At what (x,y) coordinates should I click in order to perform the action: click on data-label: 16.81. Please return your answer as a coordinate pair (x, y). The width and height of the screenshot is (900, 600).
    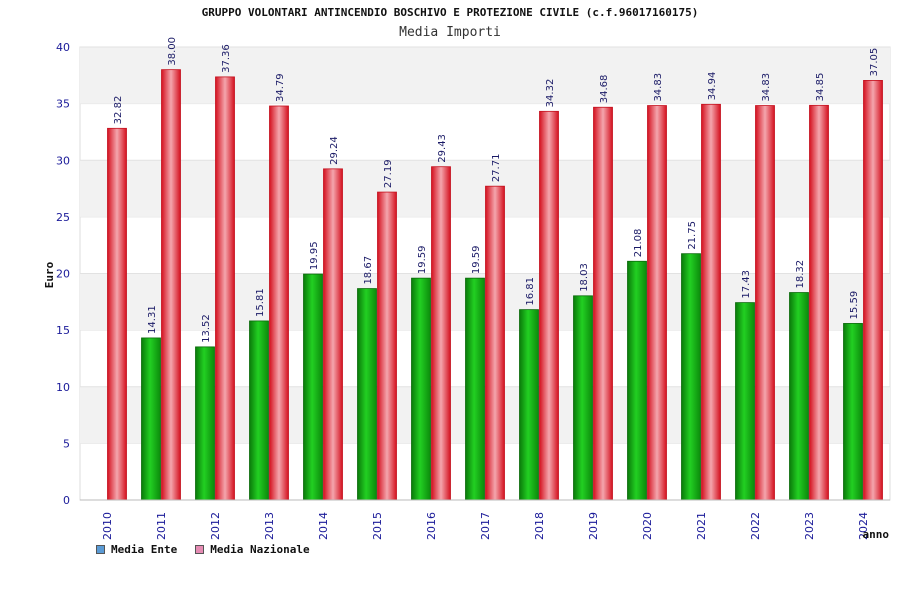
    Looking at the image, I should click on (530, 291).